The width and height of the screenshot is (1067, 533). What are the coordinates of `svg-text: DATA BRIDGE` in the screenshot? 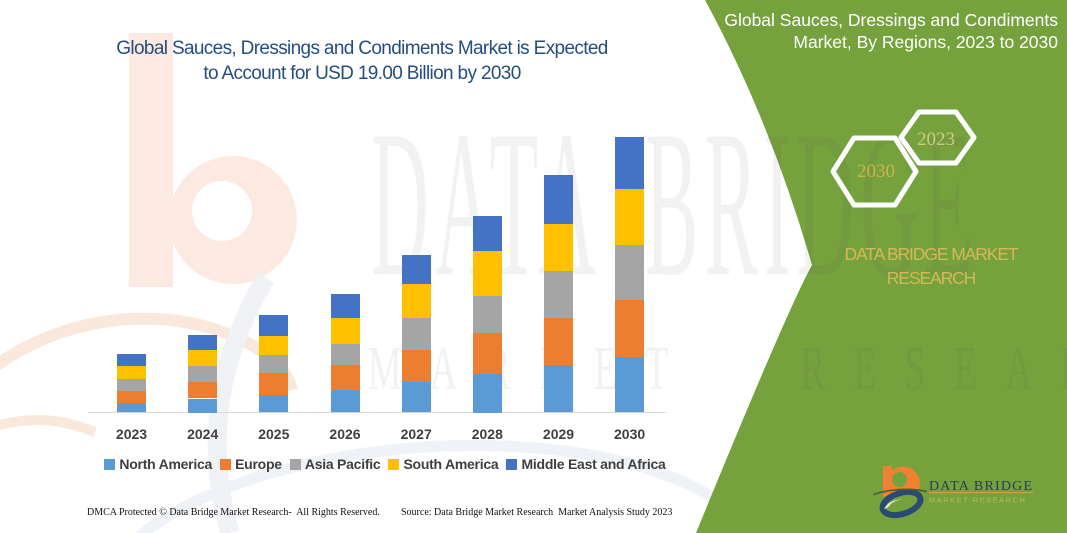 It's located at (981, 486).